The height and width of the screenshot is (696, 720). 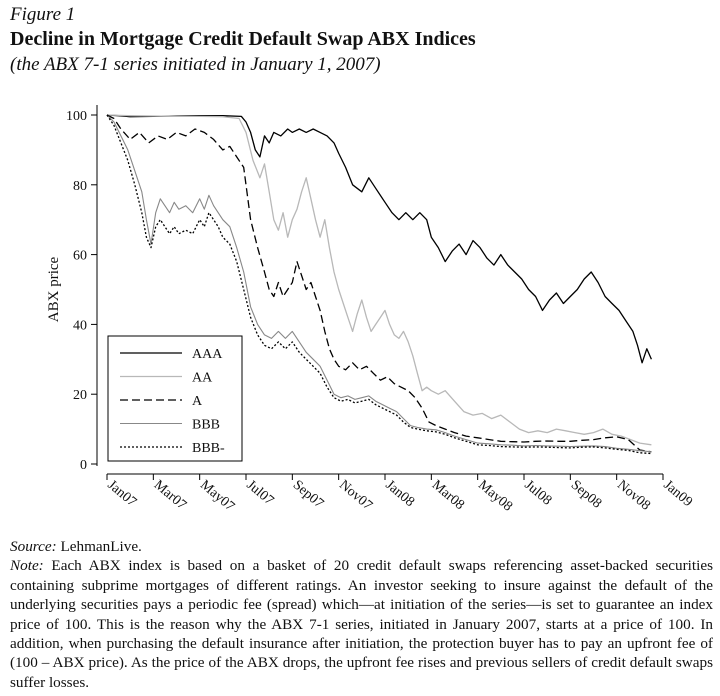 I want to click on x-tick-label: Nov07, so click(x=355, y=496).